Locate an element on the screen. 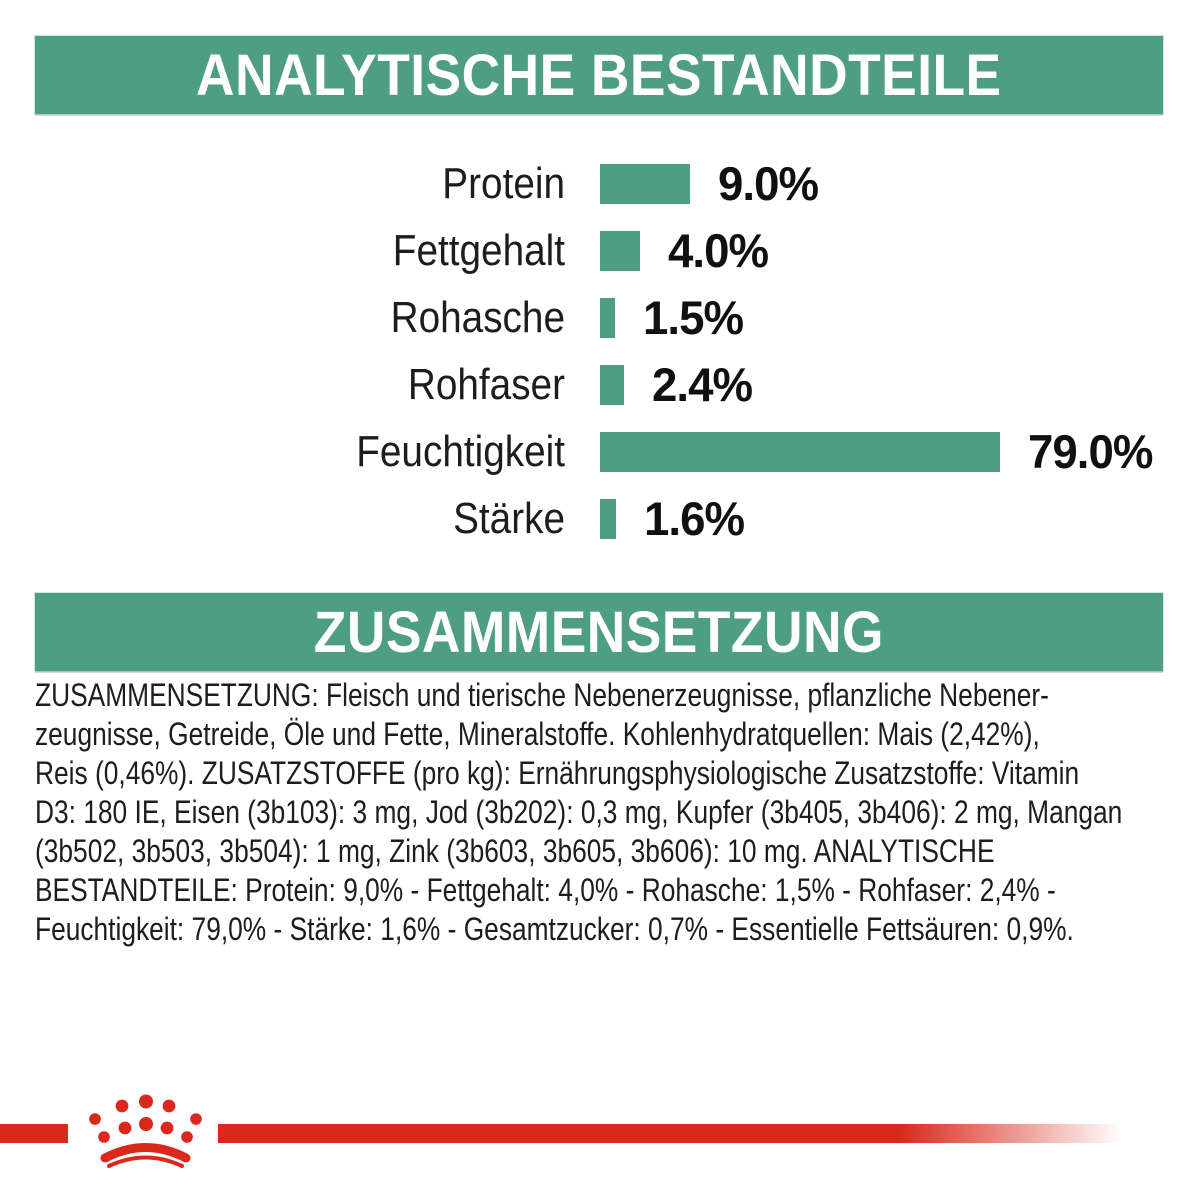 This screenshot has height=1200, width=1200. chart-category-label: Stärke is located at coordinates (509, 518).